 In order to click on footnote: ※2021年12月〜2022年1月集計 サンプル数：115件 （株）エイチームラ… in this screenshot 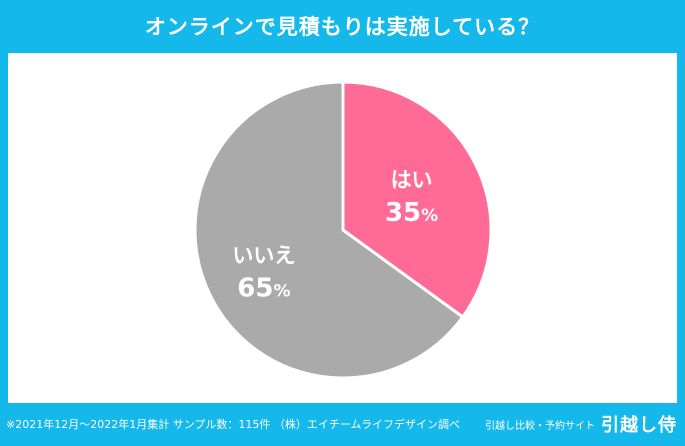, I will do `click(233, 424)`.